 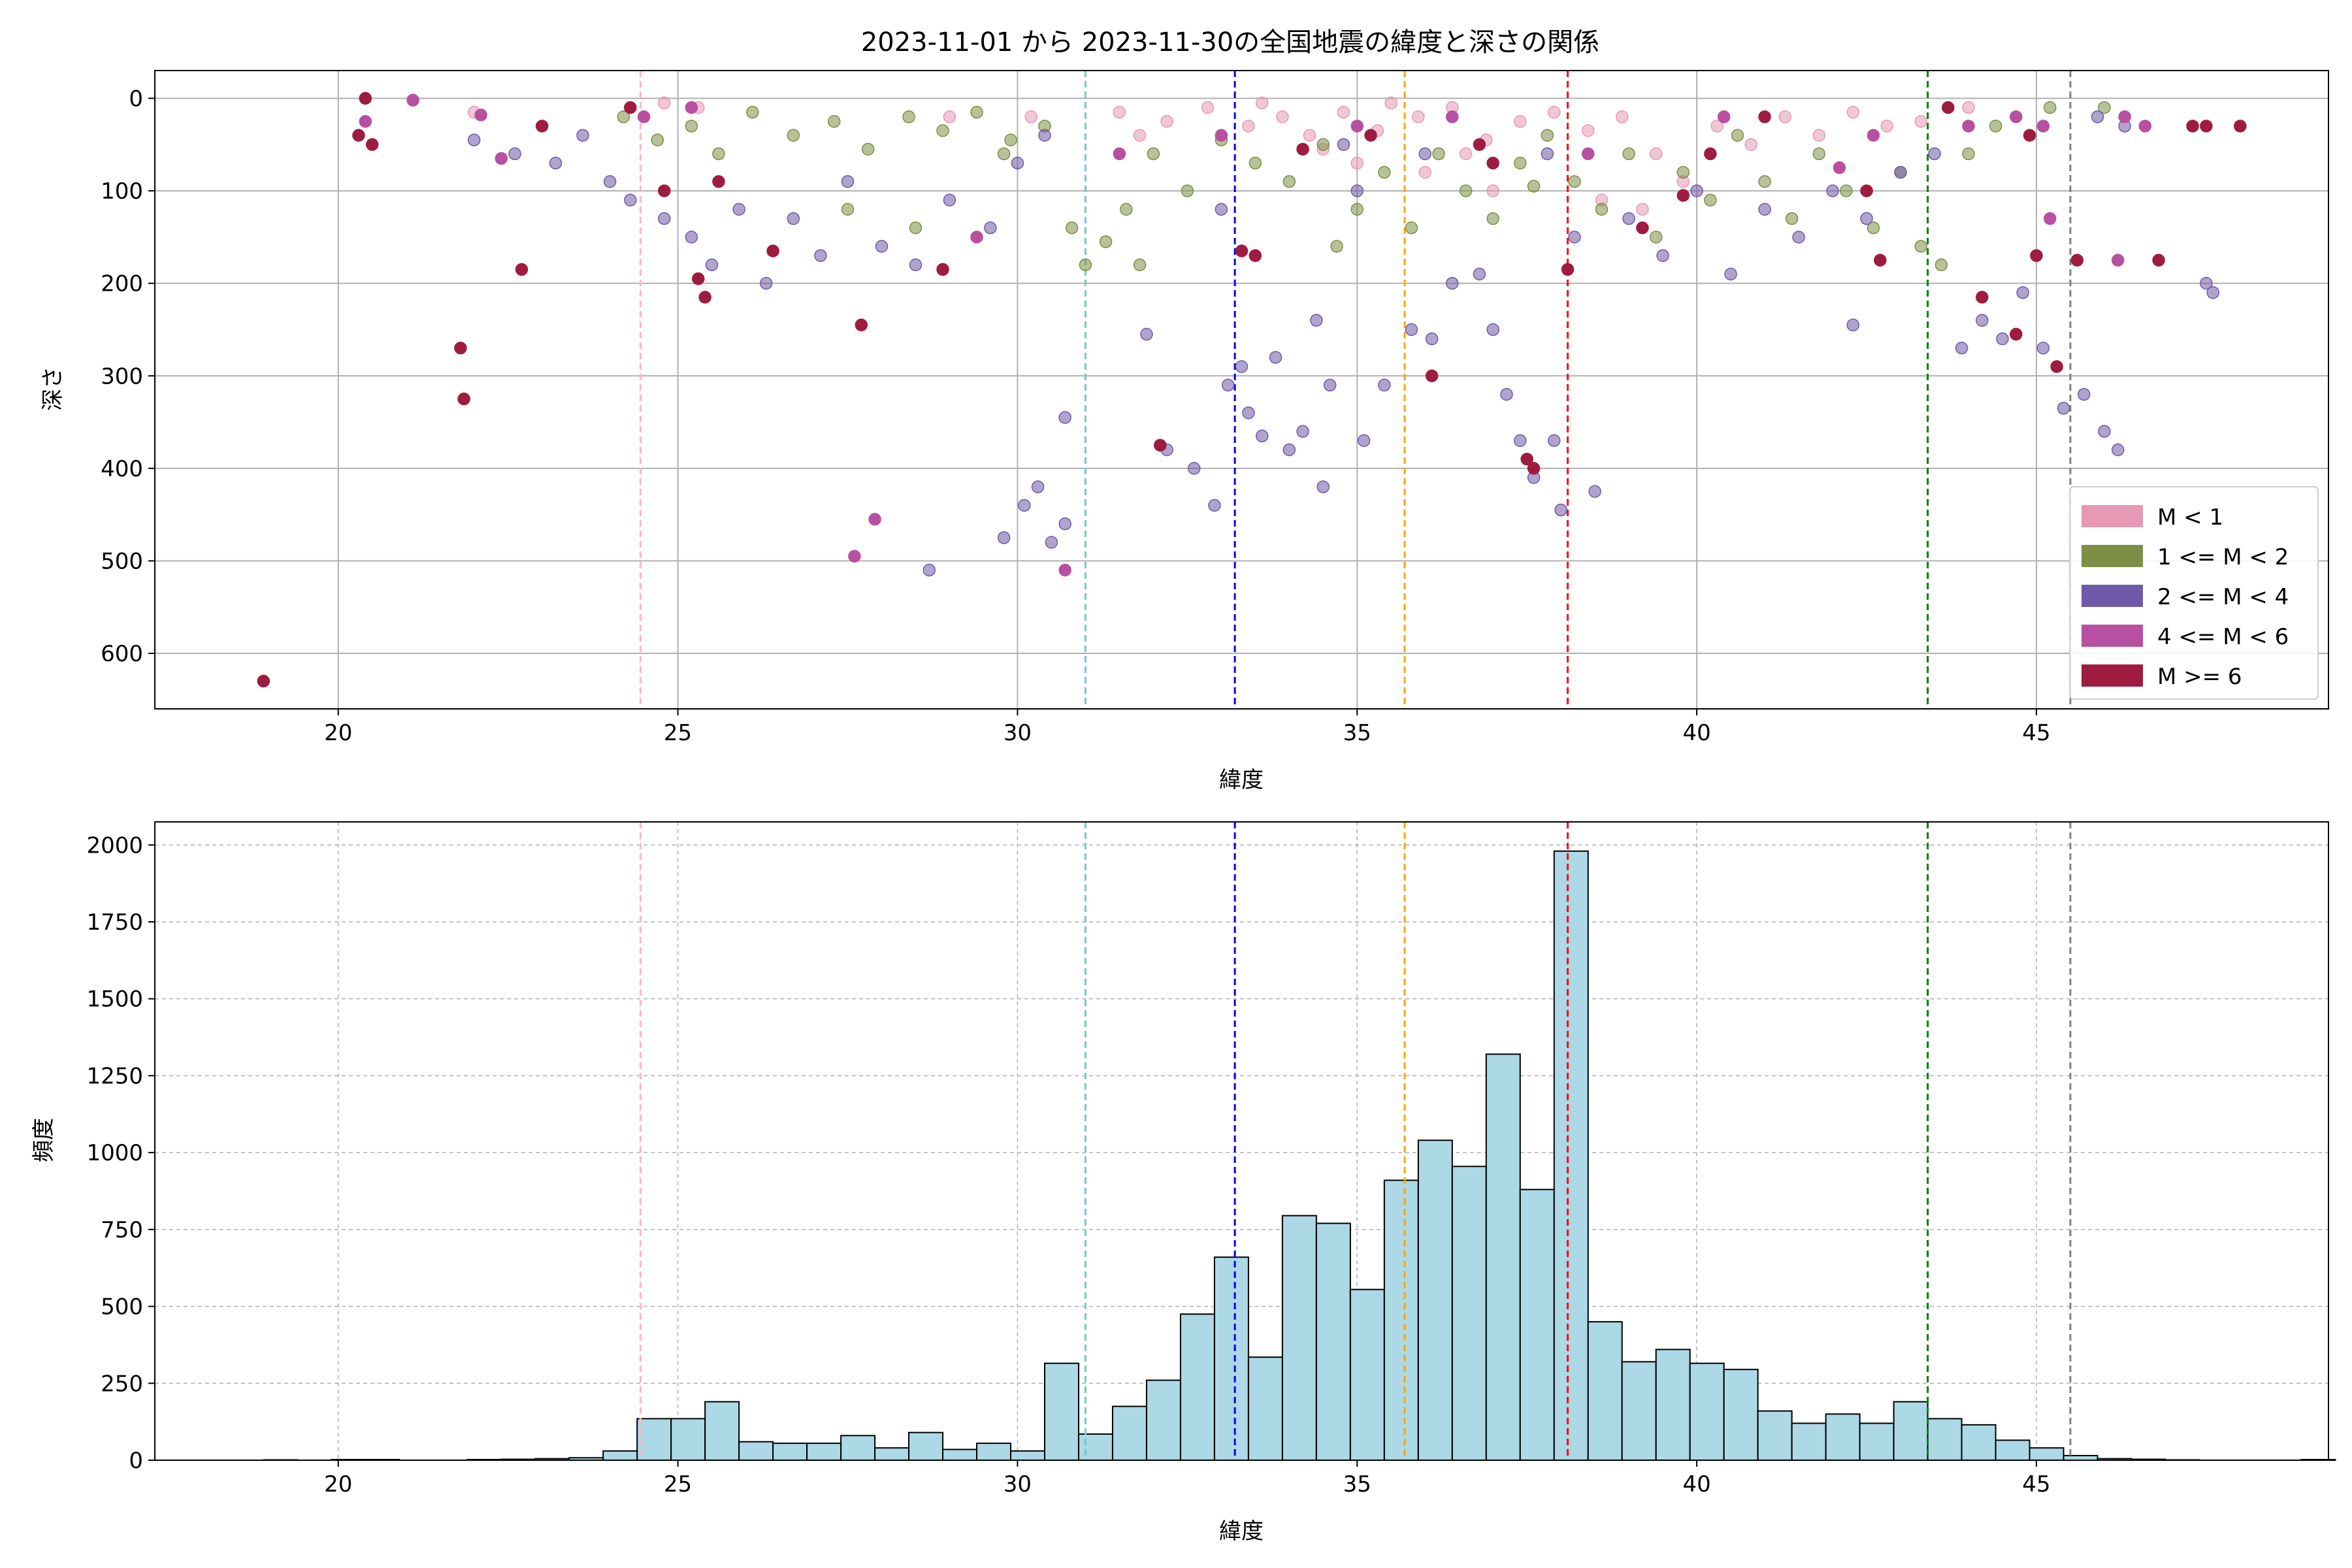 I want to click on scatter-x-tick-label: 40, so click(x=1696, y=733).